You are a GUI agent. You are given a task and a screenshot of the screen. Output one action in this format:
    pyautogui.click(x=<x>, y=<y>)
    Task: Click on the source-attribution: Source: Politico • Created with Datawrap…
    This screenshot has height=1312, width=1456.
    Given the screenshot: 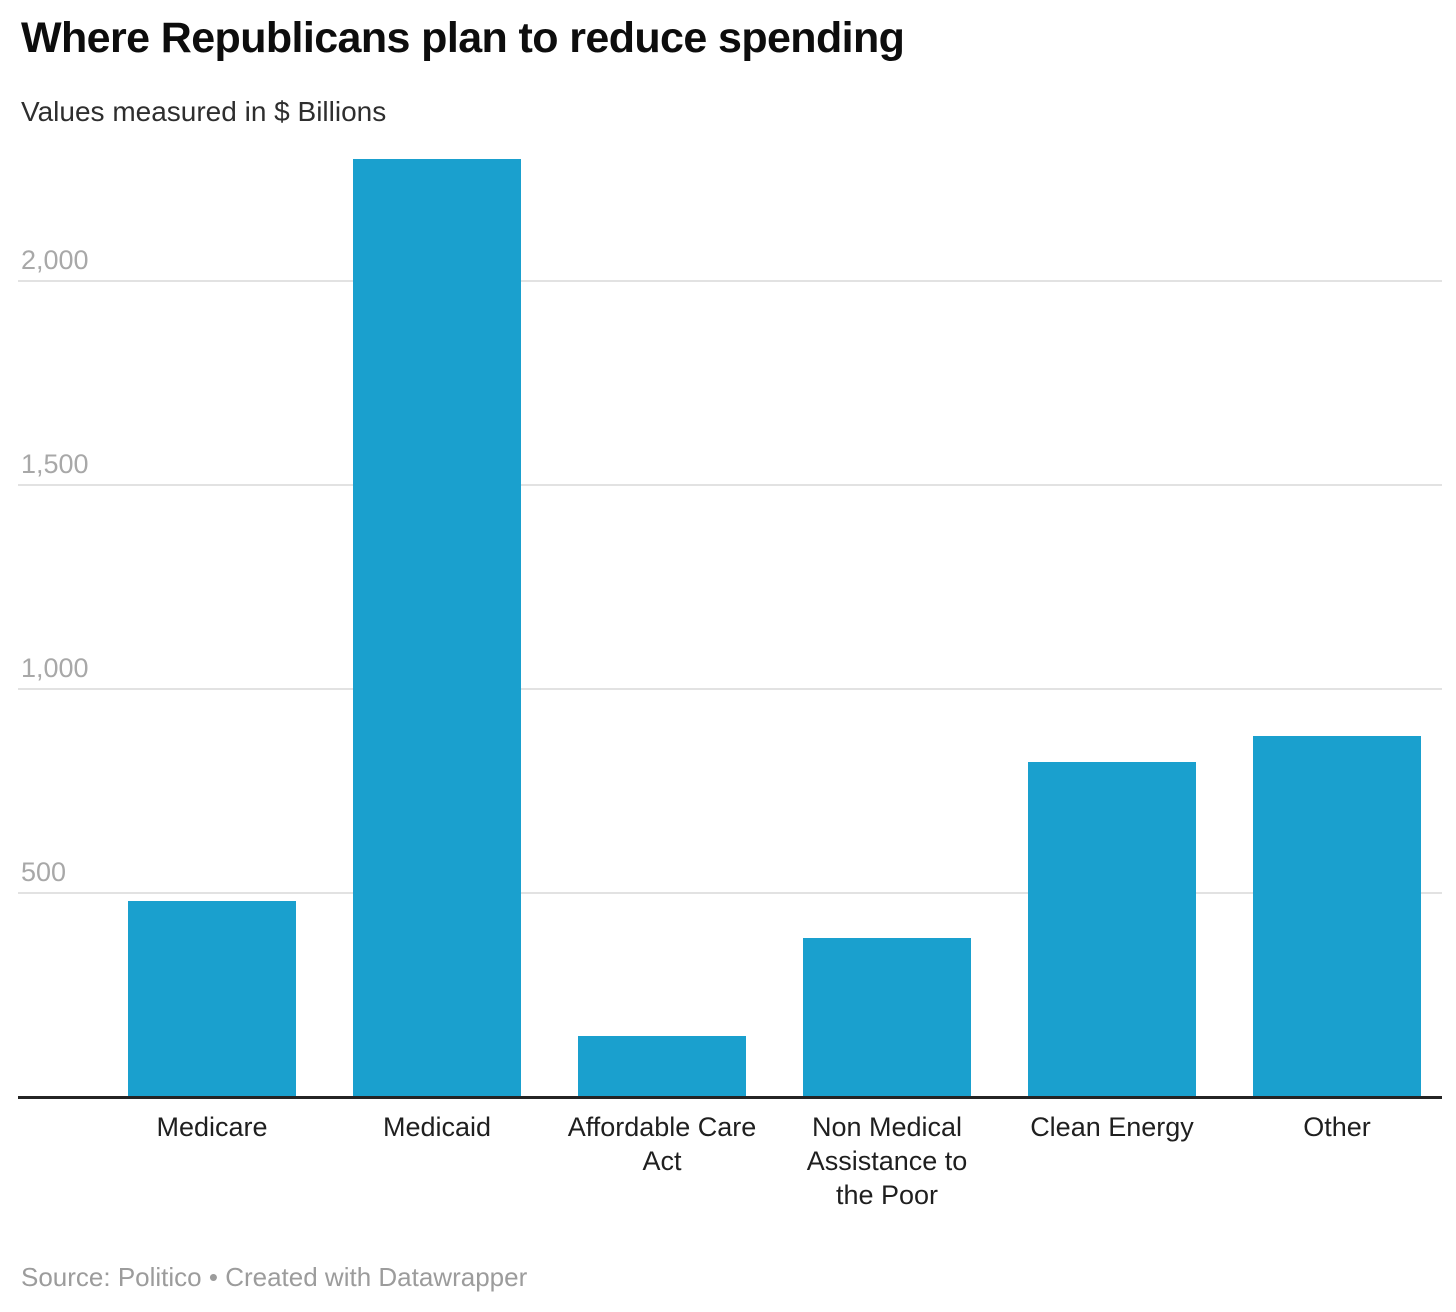 What is the action you would take?
    pyautogui.click(x=274, y=1277)
    